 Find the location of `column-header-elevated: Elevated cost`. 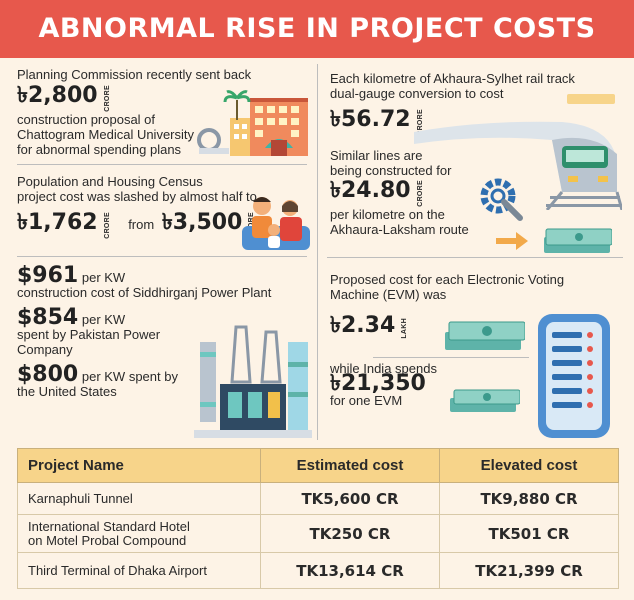

column-header-elevated: Elevated cost is located at coordinates (529, 465).